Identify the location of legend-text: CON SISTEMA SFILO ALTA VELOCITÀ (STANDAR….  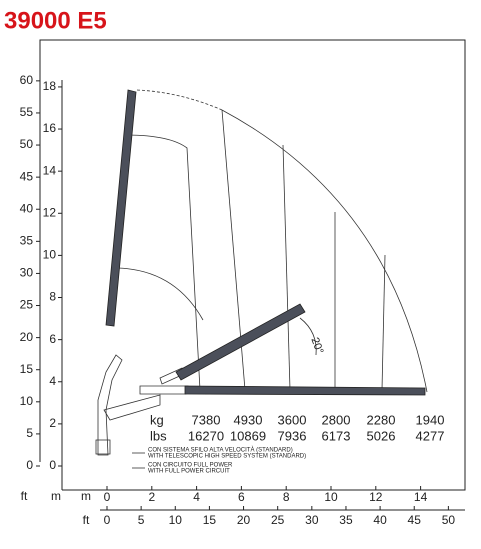
(220, 450).